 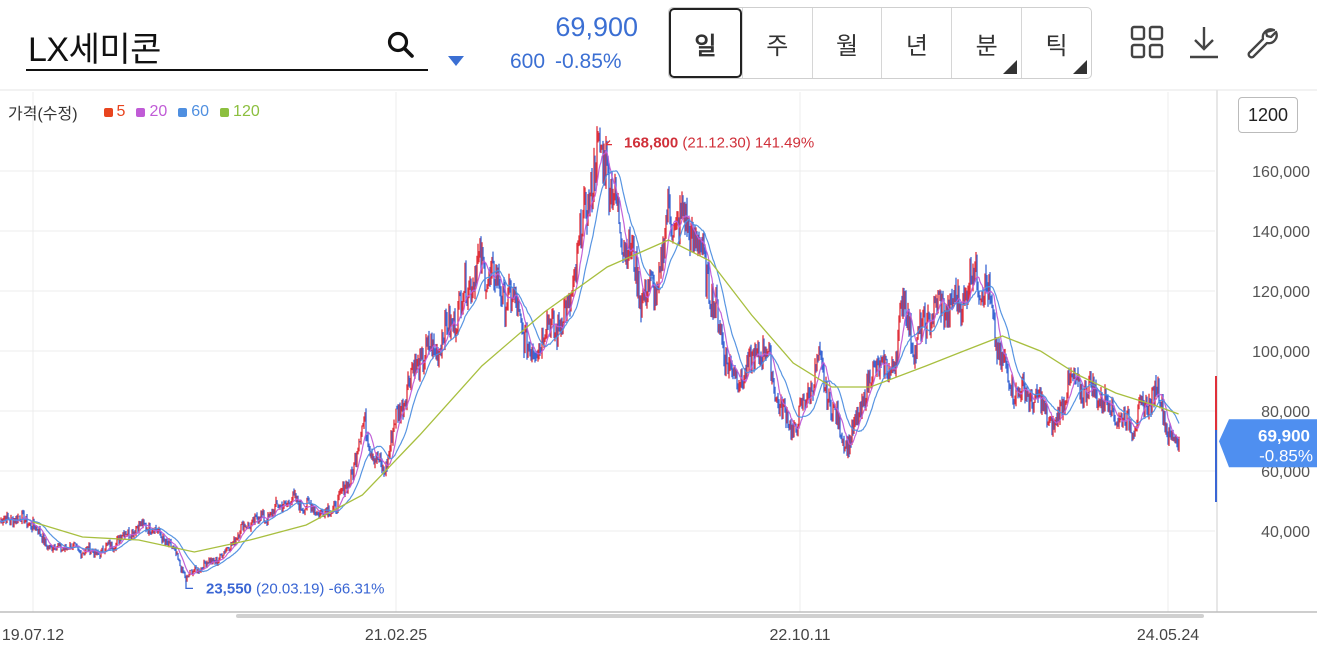 I want to click on x-tick-label: 19.07.12, so click(x=33, y=635).